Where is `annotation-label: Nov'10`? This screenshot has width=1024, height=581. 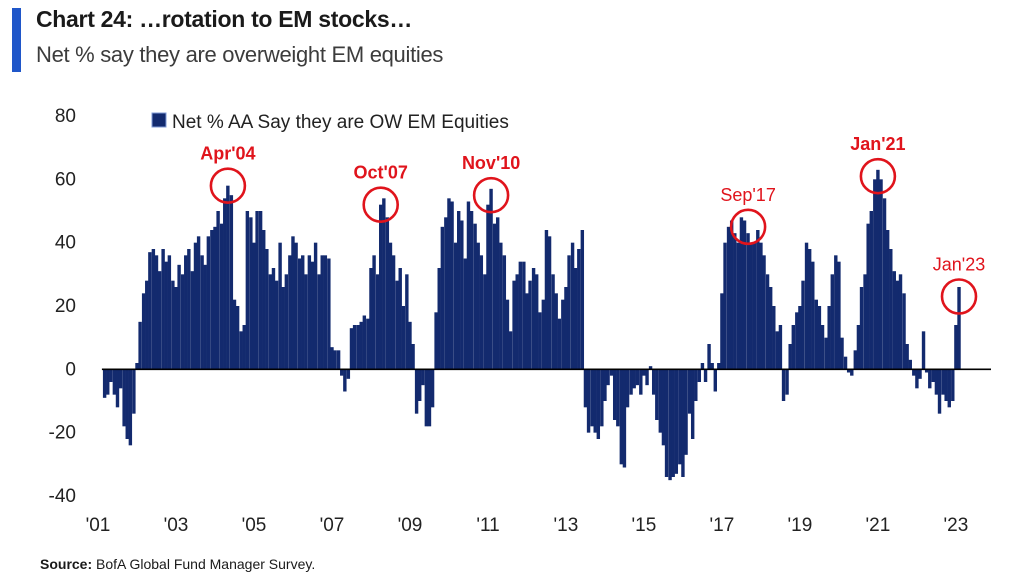
annotation-label: Nov'10 is located at coordinates (491, 163).